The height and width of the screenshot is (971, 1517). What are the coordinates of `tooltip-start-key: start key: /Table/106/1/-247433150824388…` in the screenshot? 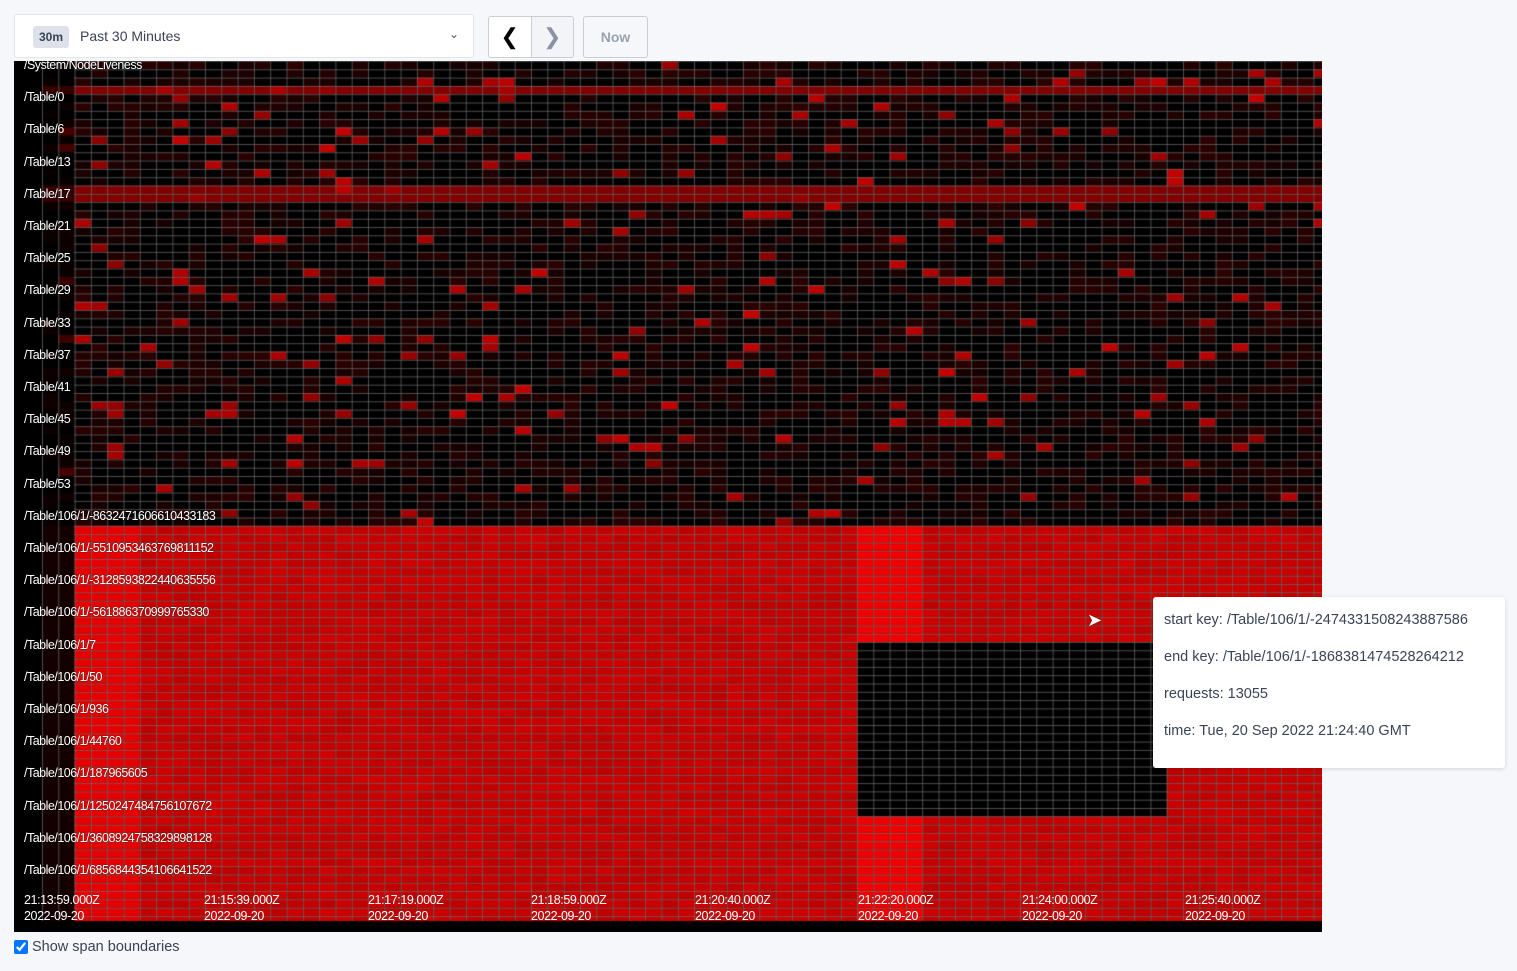 It's located at (1316, 620).